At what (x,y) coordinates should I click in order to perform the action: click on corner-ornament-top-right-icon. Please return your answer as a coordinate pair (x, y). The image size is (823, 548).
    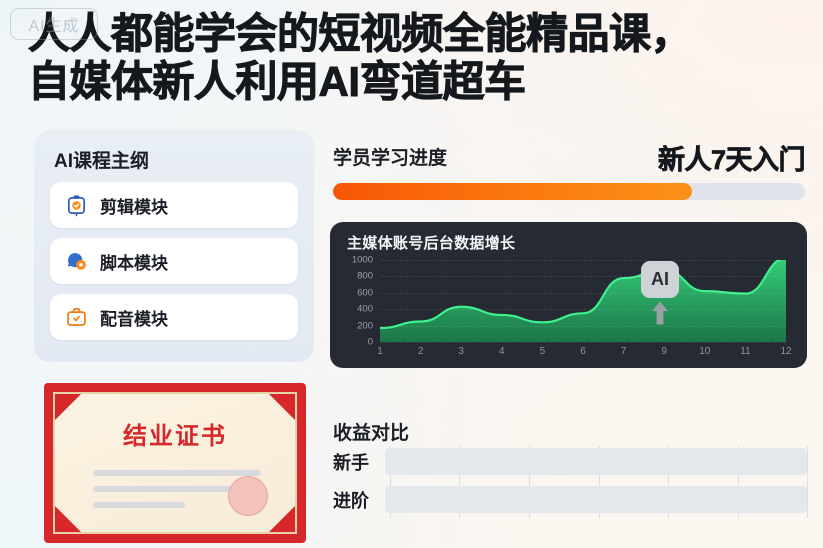
    Looking at the image, I should click on (282, 407).